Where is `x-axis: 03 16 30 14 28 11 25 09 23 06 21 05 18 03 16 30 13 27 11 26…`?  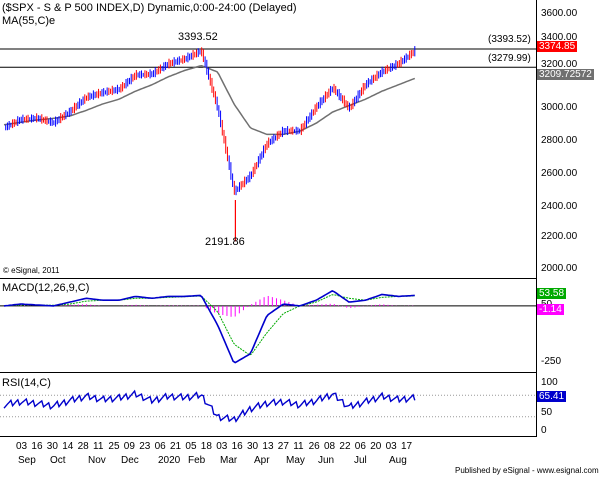
x-axis: 03 16 30 14 28 11 25 09 23 06 21 05 18 03 16 30 13 27 11 26… is located at coordinates (268, 457).